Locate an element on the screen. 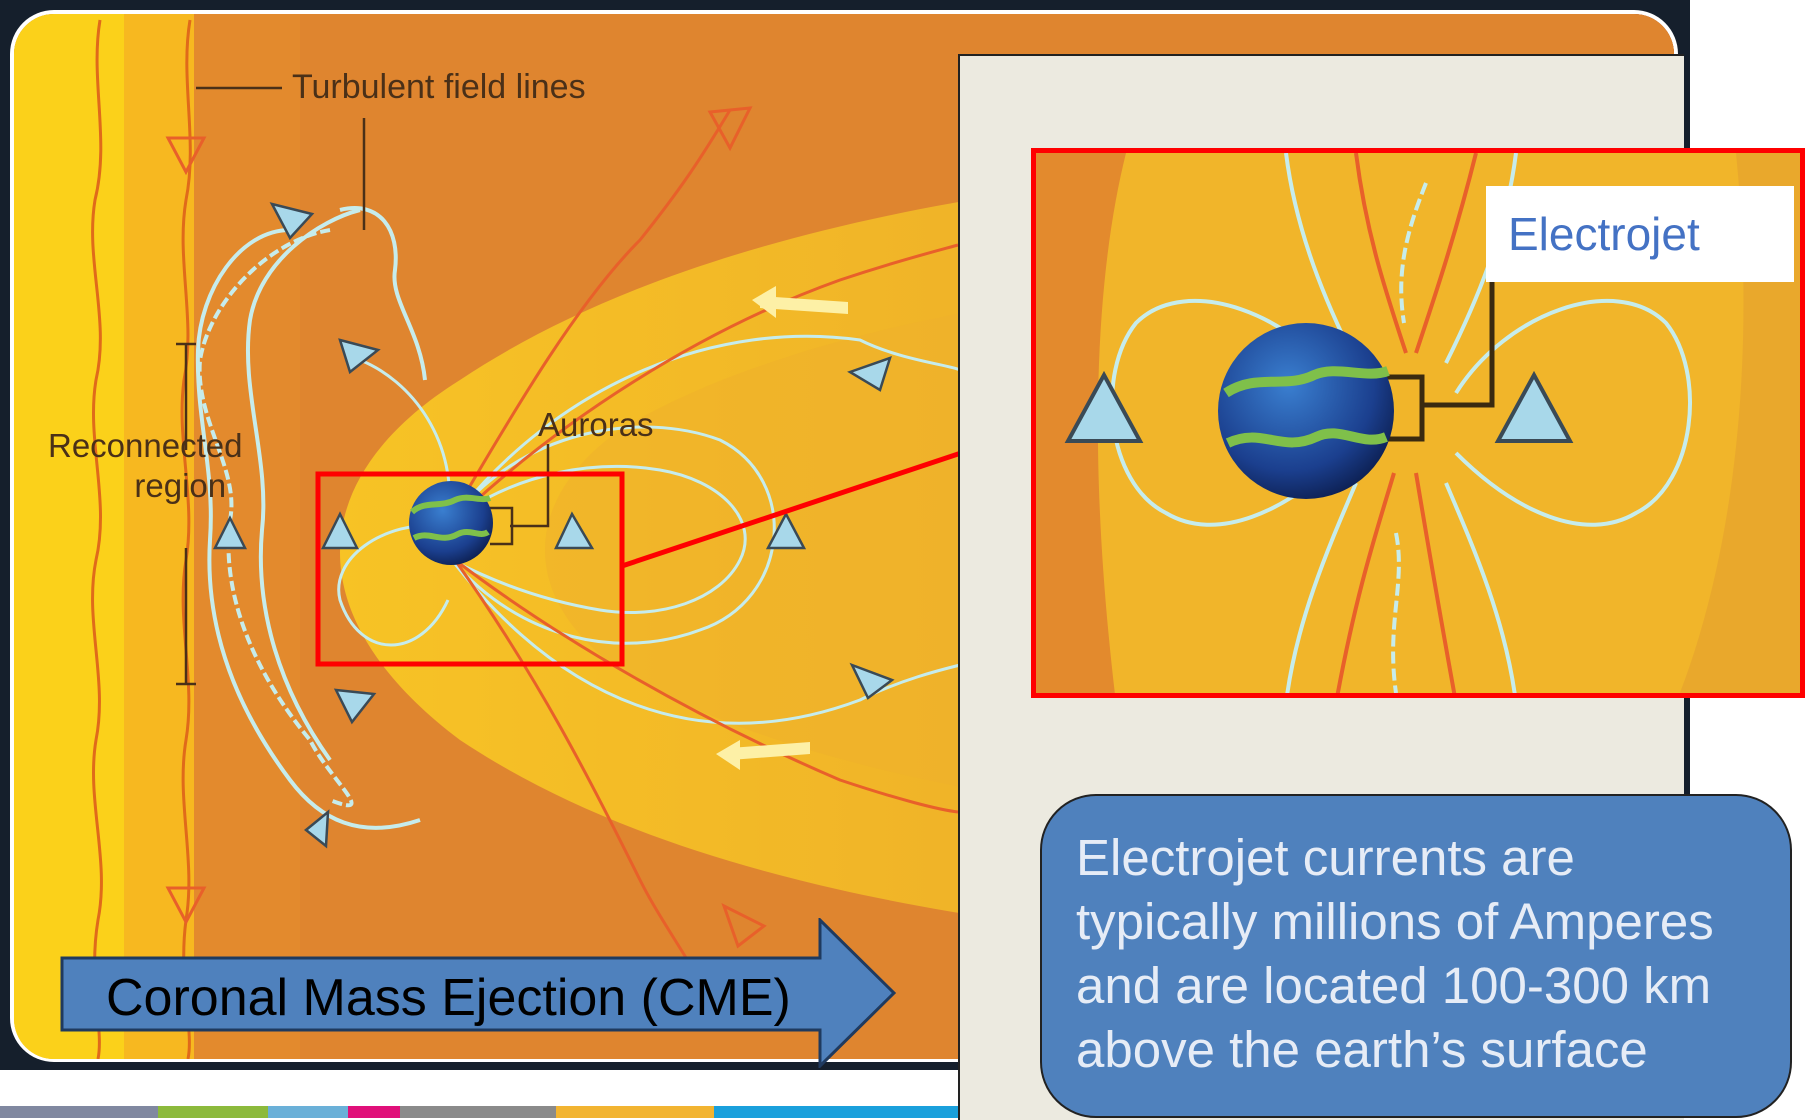 The width and height of the screenshot is (1811, 1120). zoom-triangle-right is located at coordinates (1534, 406).